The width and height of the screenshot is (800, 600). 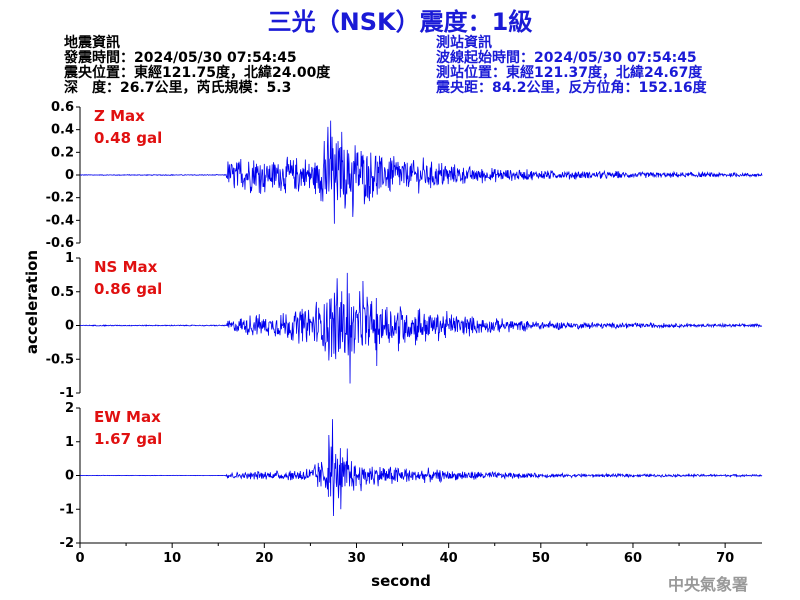 What do you see at coordinates (128, 138) in the screenshot?
I see `max-value-z: 0.48 gal` at bounding box center [128, 138].